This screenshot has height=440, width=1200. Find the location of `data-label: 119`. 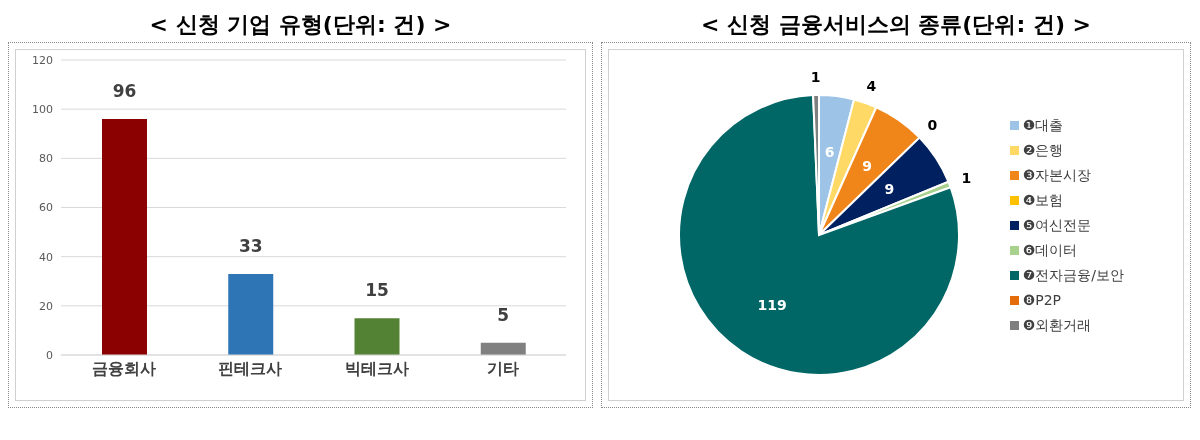

data-label: 119 is located at coordinates (772, 304).